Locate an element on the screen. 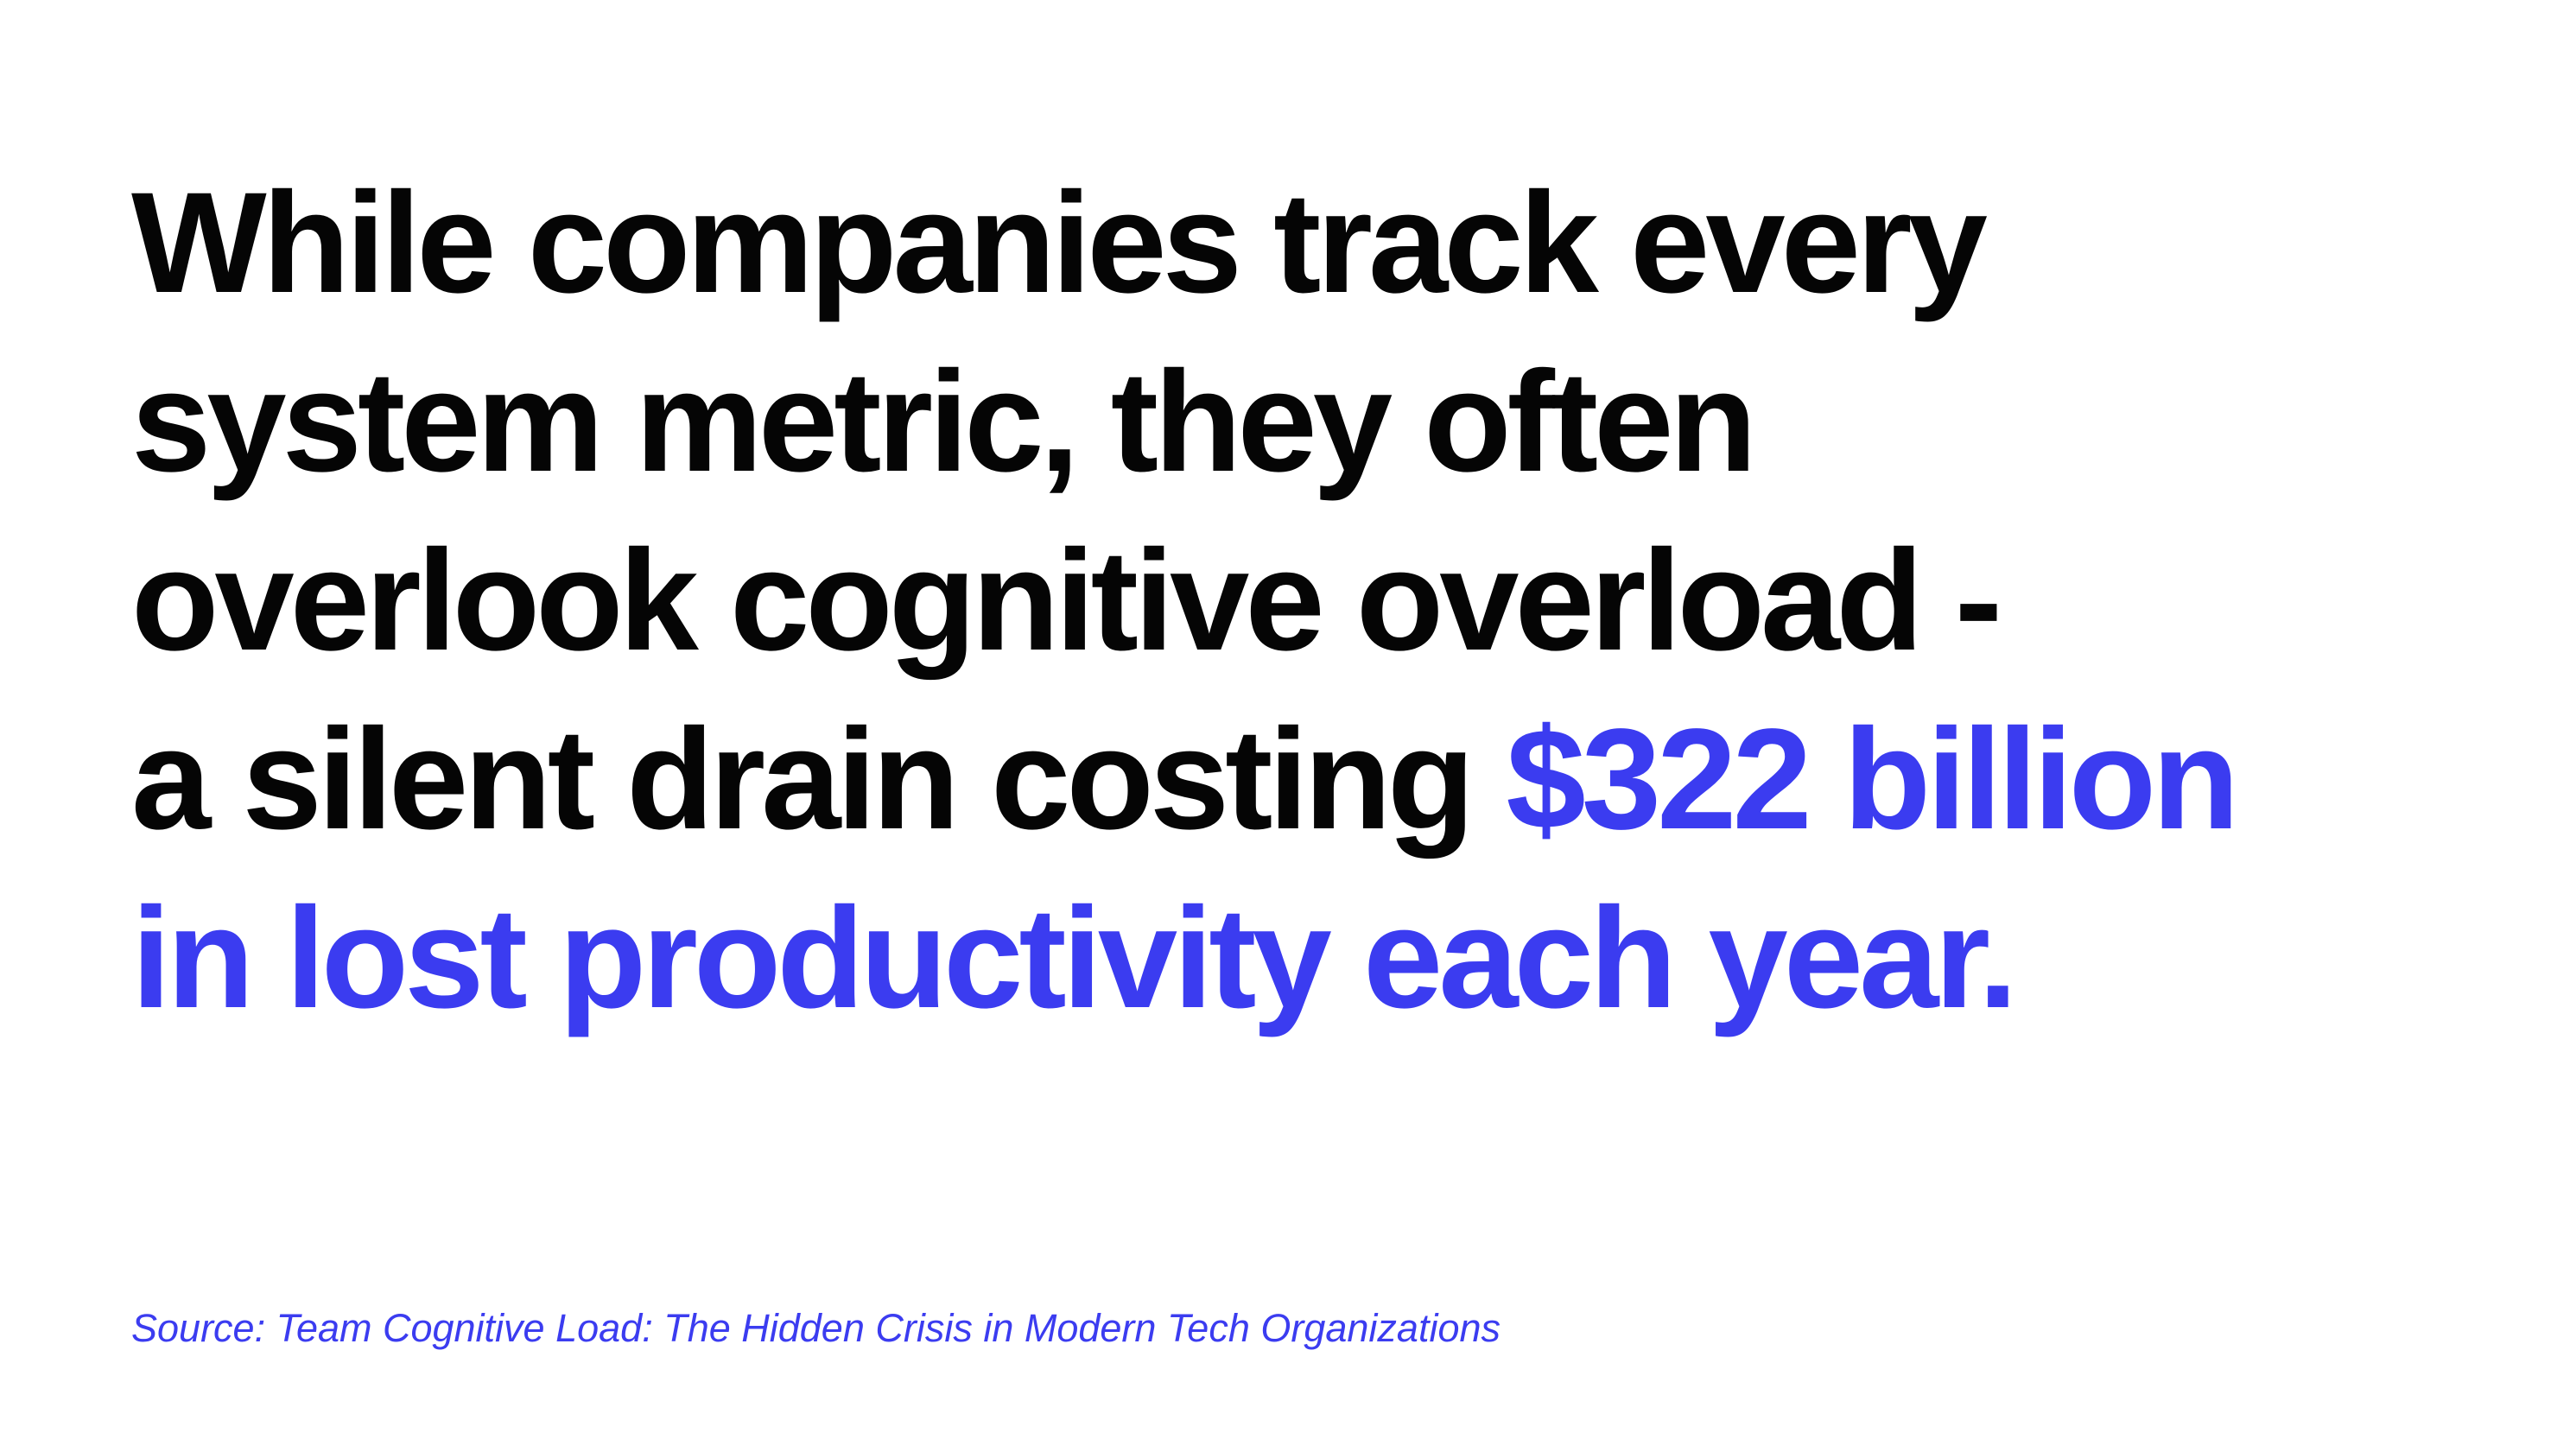 This screenshot has width=2576, height=1439. headline-line-4-text: a silent drain costing is located at coordinates (819, 779).